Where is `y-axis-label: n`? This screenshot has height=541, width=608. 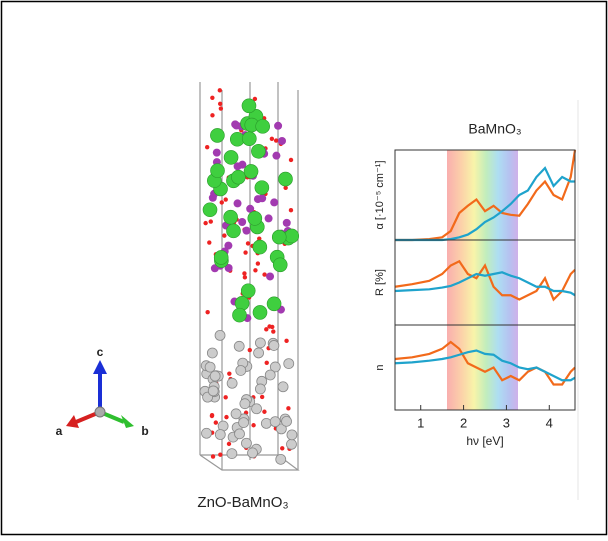
y-axis-label: n is located at coordinates (380, 367).